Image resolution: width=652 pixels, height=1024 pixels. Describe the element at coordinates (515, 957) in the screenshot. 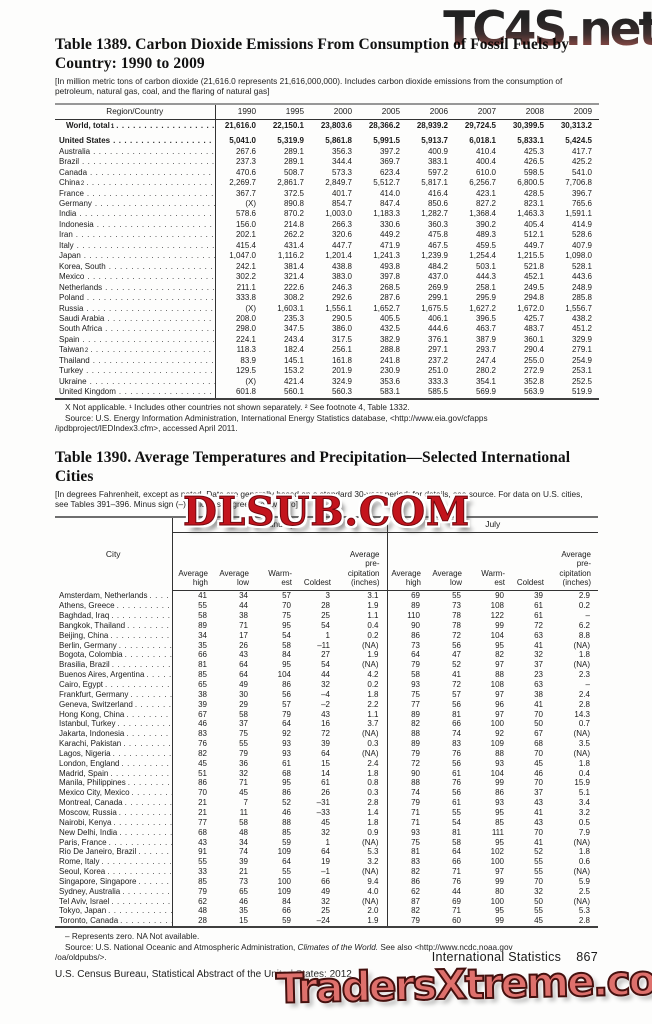

I see `page-header-footer: International Statistics 867` at that location.